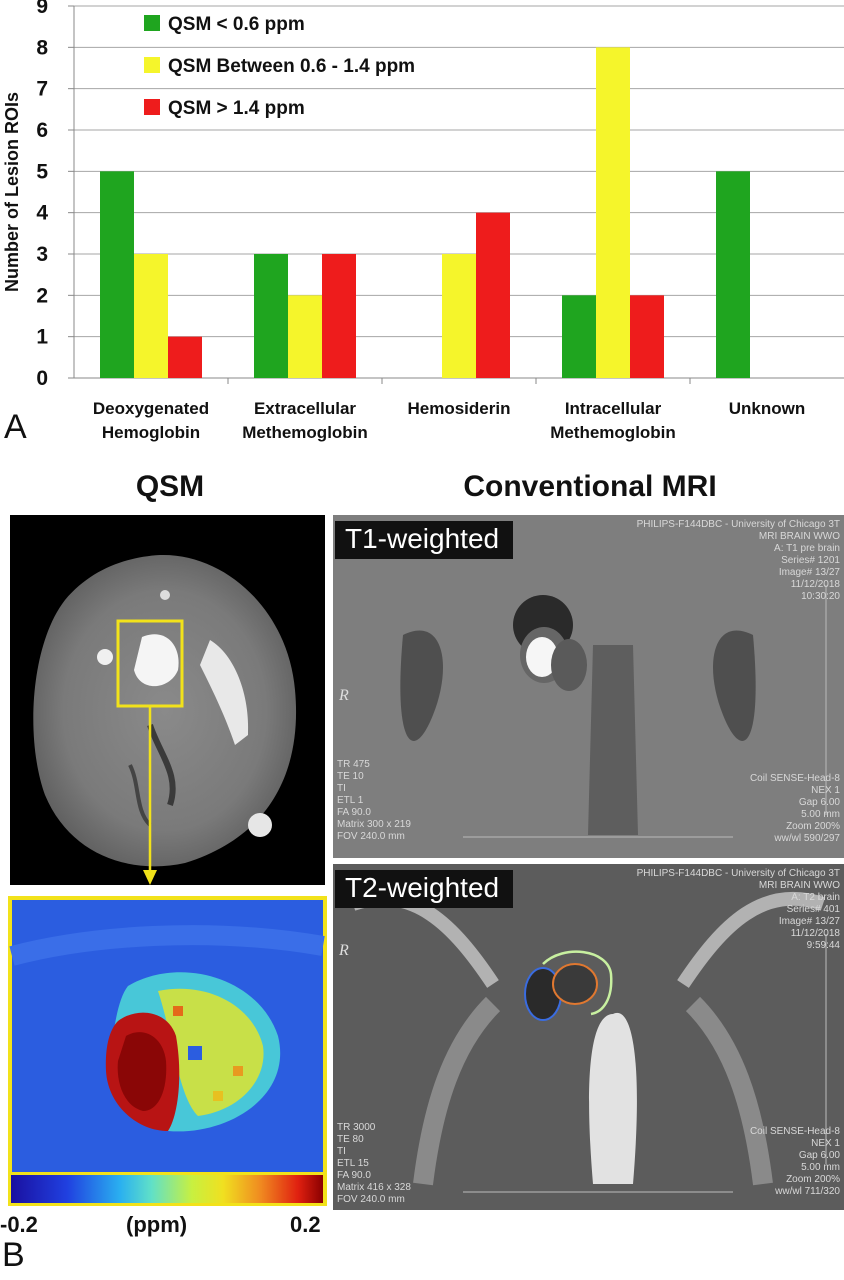 The width and height of the screenshot is (844, 1280). I want to click on x-category-label: Hemoglobin, so click(151, 432).